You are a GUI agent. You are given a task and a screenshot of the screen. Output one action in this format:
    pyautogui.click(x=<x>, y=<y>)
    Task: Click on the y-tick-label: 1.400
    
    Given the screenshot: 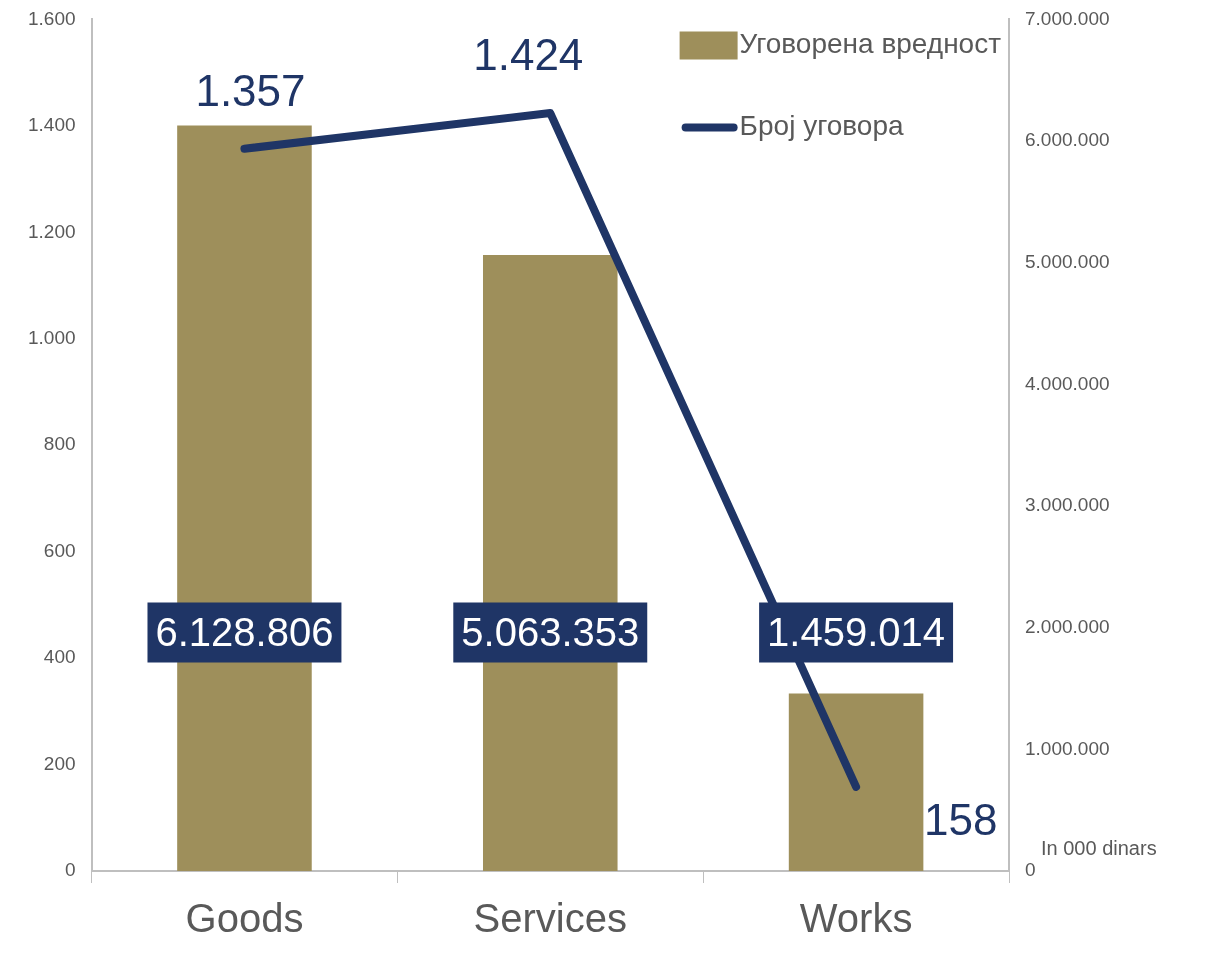 What is the action you would take?
    pyautogui.click(x=52, y=125)
    